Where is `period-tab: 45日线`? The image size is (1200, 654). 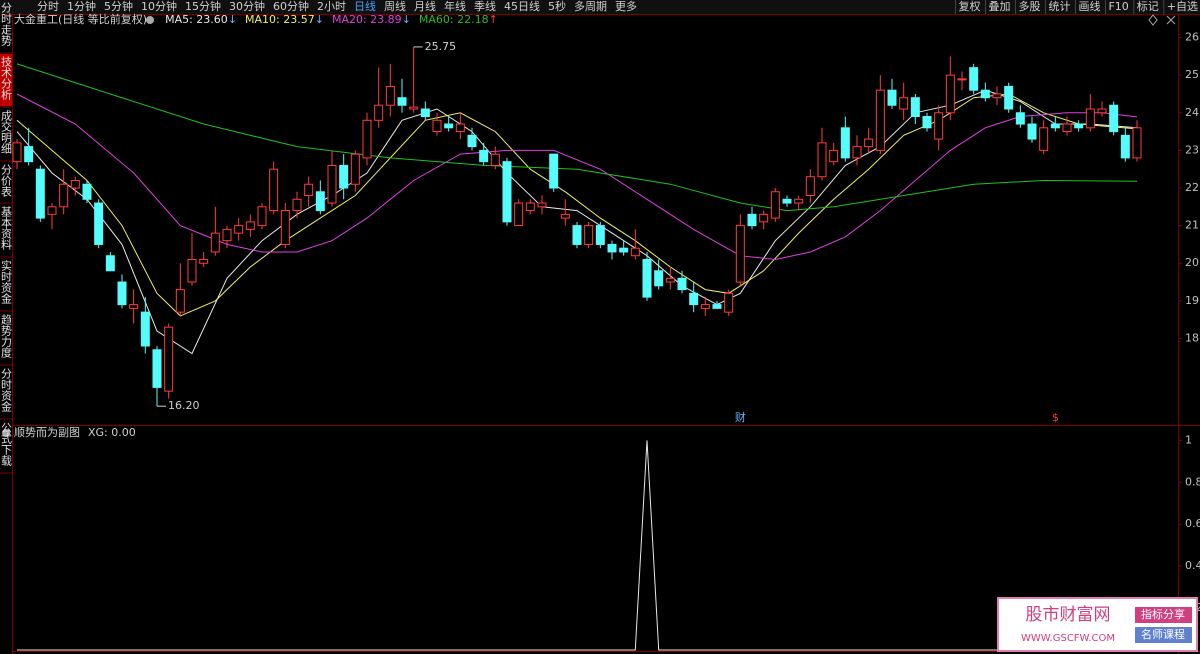
period-tab: 45日线 is located at coordinates (522, 6).